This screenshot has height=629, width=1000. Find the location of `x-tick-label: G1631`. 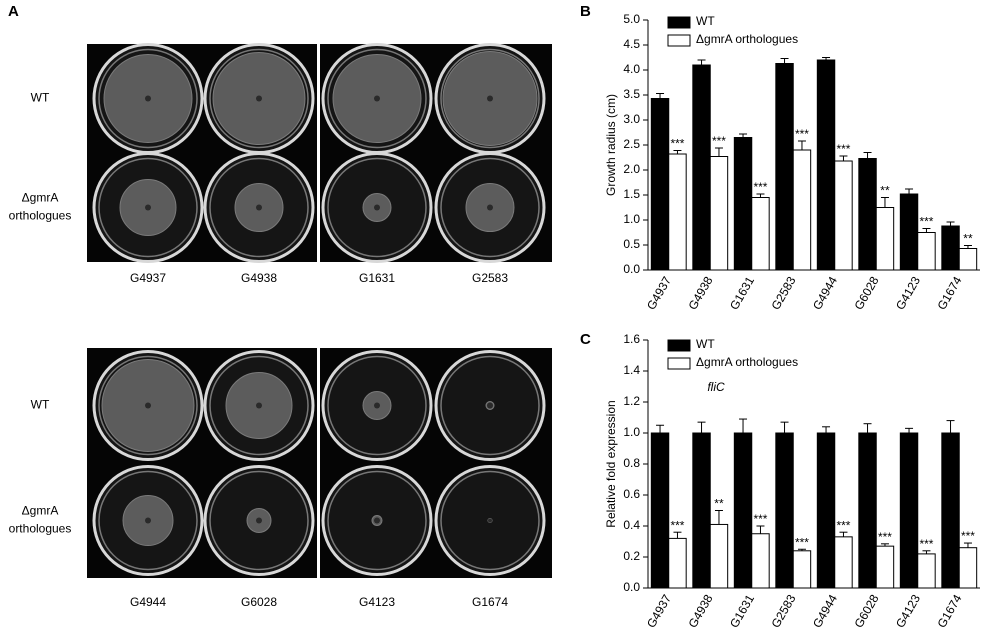

x-tick-label: G1631 is located at coordinates (742, 610).